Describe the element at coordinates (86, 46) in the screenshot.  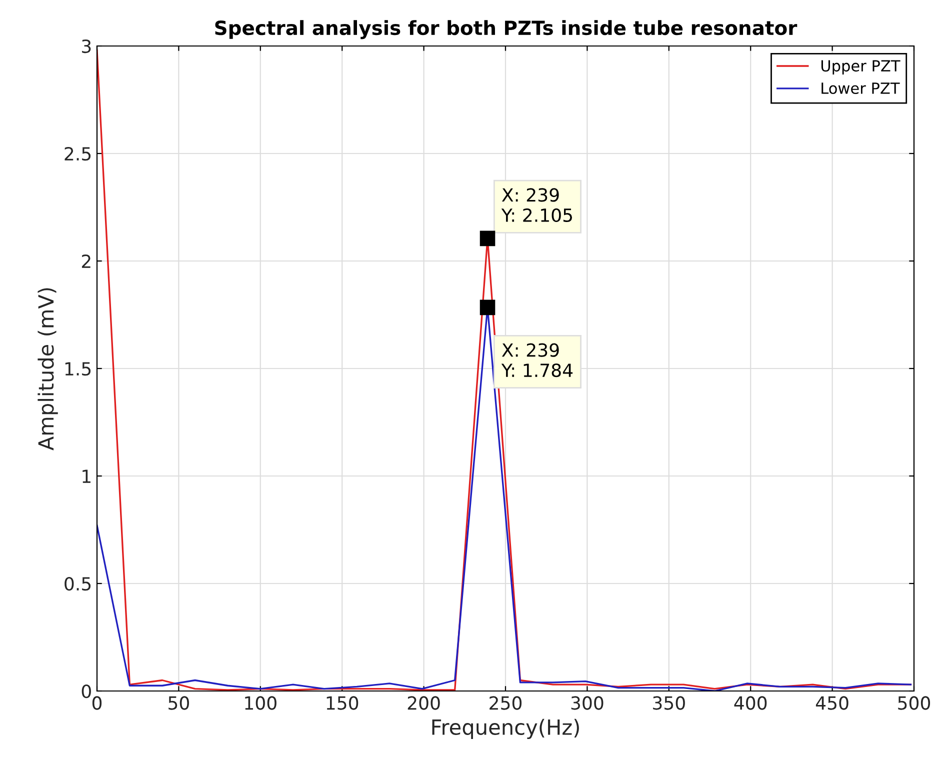
I see `y-tick-label: 3` at that location.